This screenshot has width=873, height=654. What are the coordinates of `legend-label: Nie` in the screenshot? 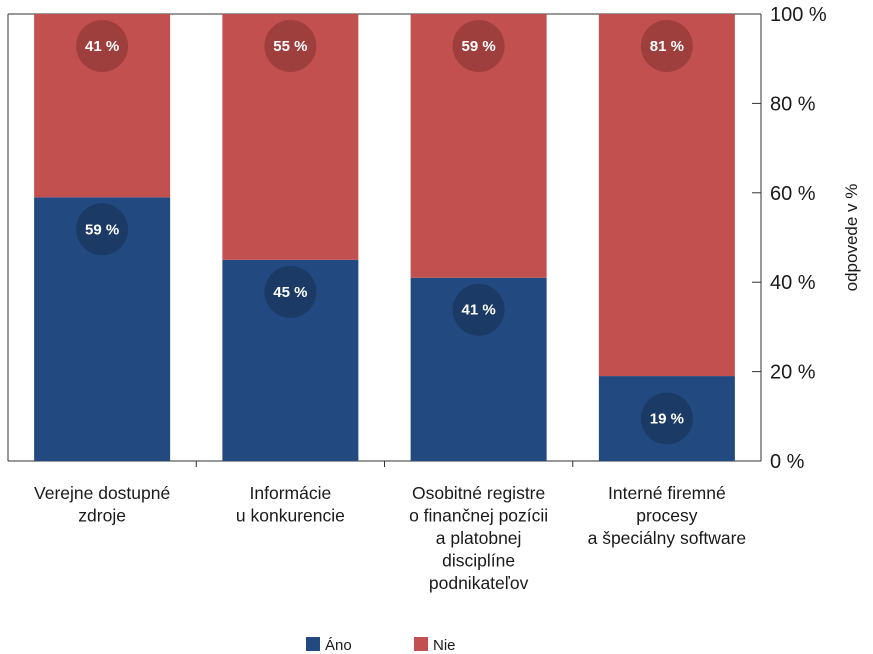 It's located at (444, 645).